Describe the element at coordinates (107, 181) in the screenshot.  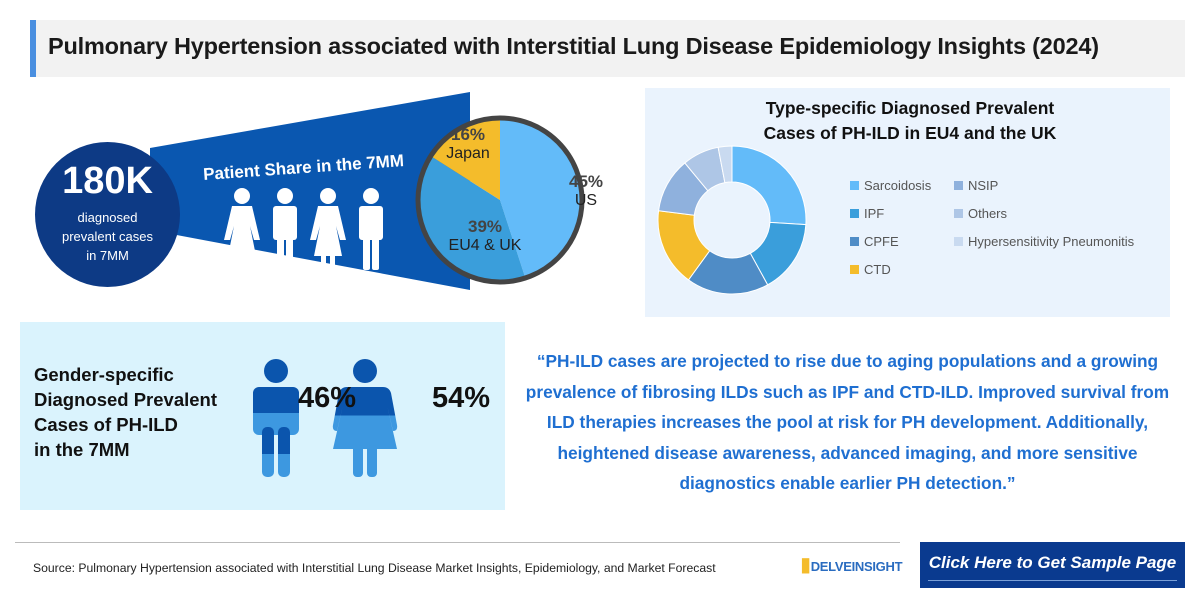
I see `total-value: 180K` at that location.